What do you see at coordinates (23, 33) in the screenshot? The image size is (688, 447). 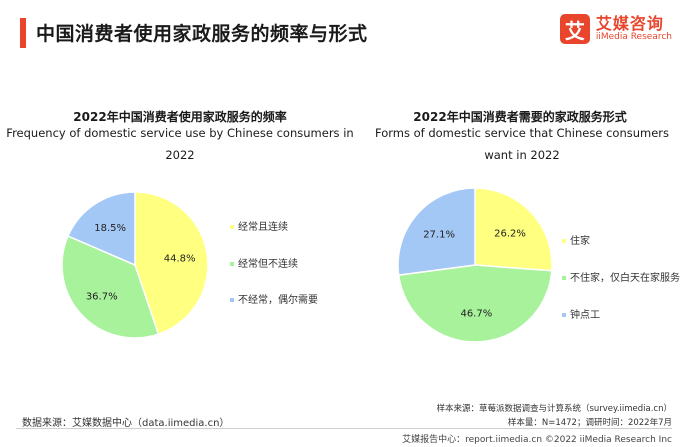 I see `title-accent-bar` at bounding box center [23, 33].